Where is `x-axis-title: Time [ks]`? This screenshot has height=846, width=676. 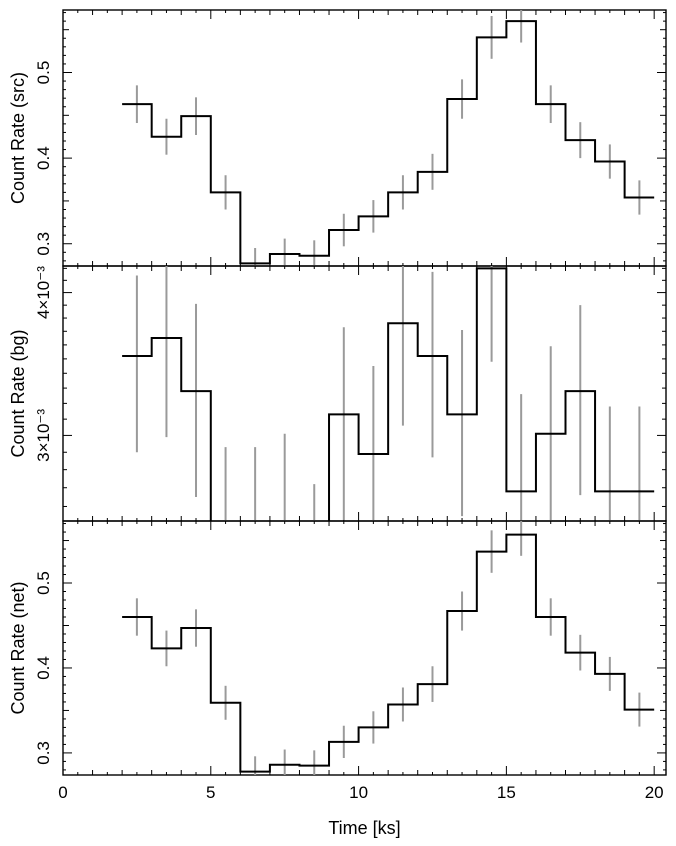
x-axis-title: Time [ks] is located at coordinates (364, 828).